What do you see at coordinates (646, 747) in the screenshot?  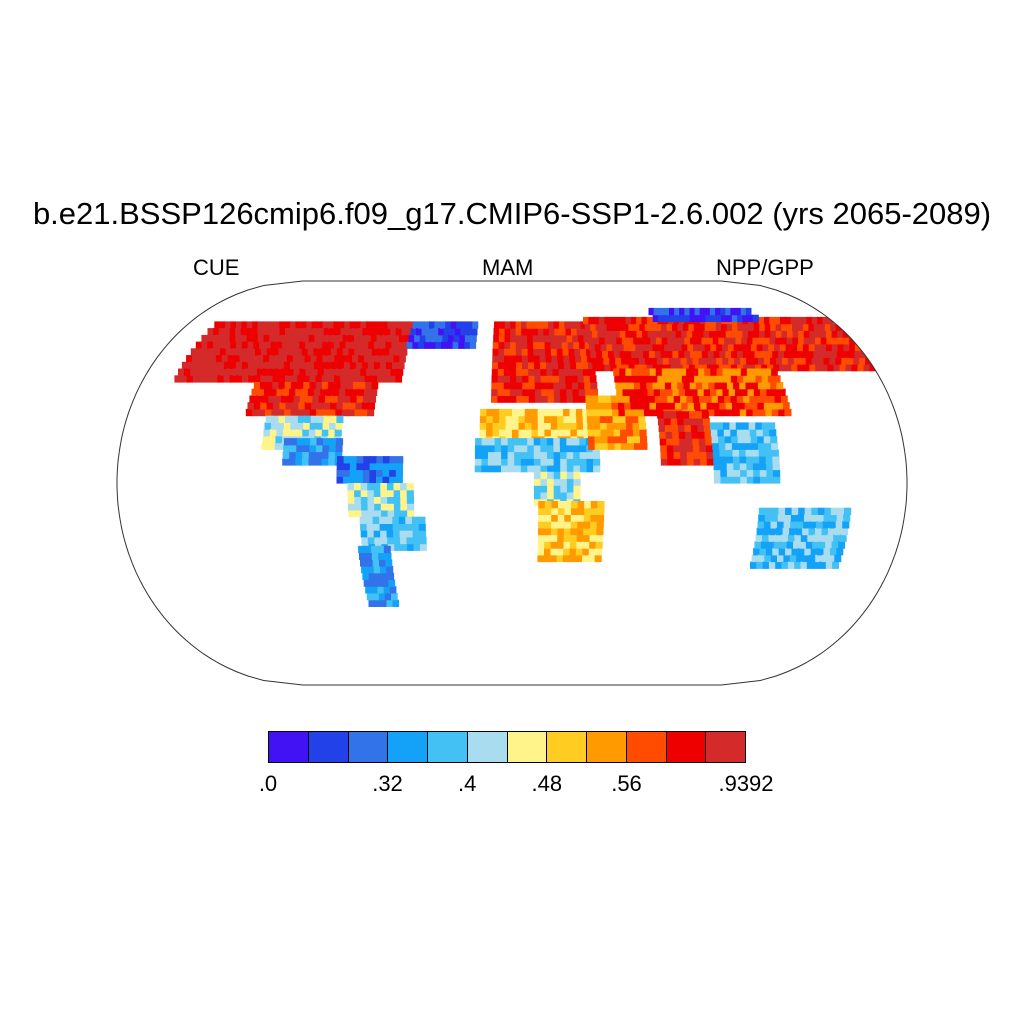 I see `colorbar-bin` at bounding box center [646, 747].